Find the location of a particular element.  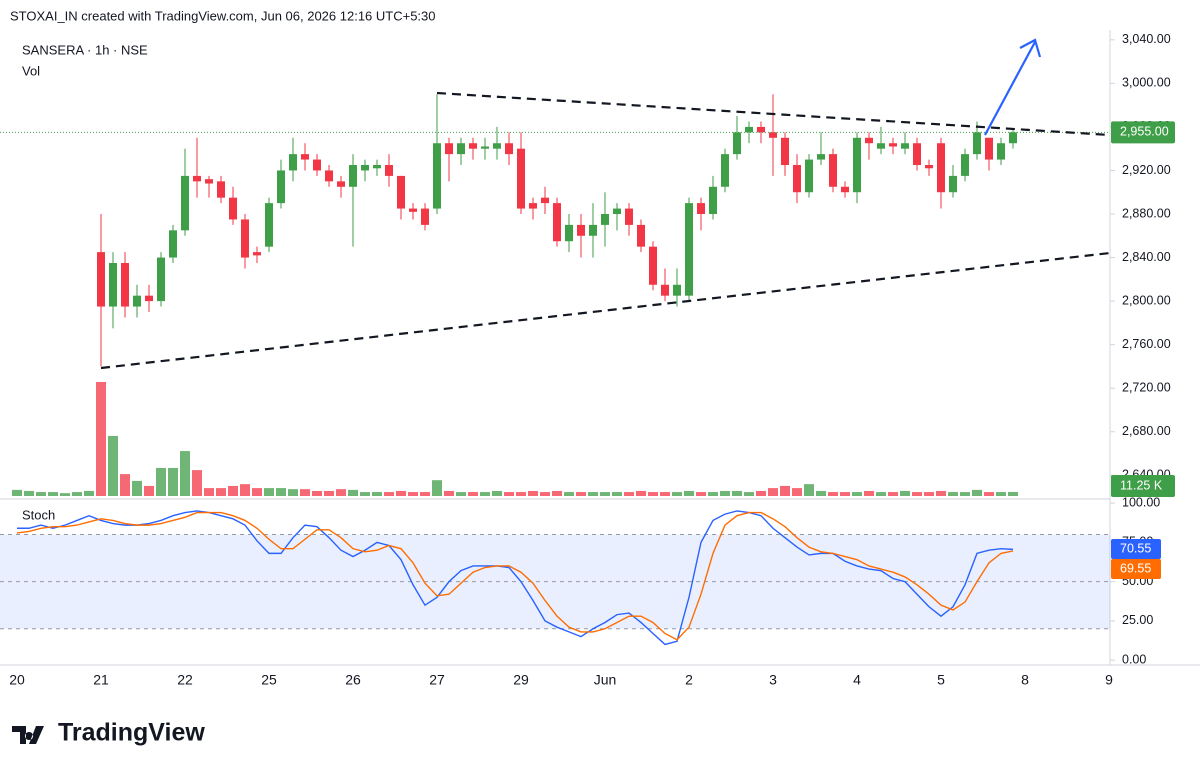

volume-title: Vol is located at coordinates (31, 70).